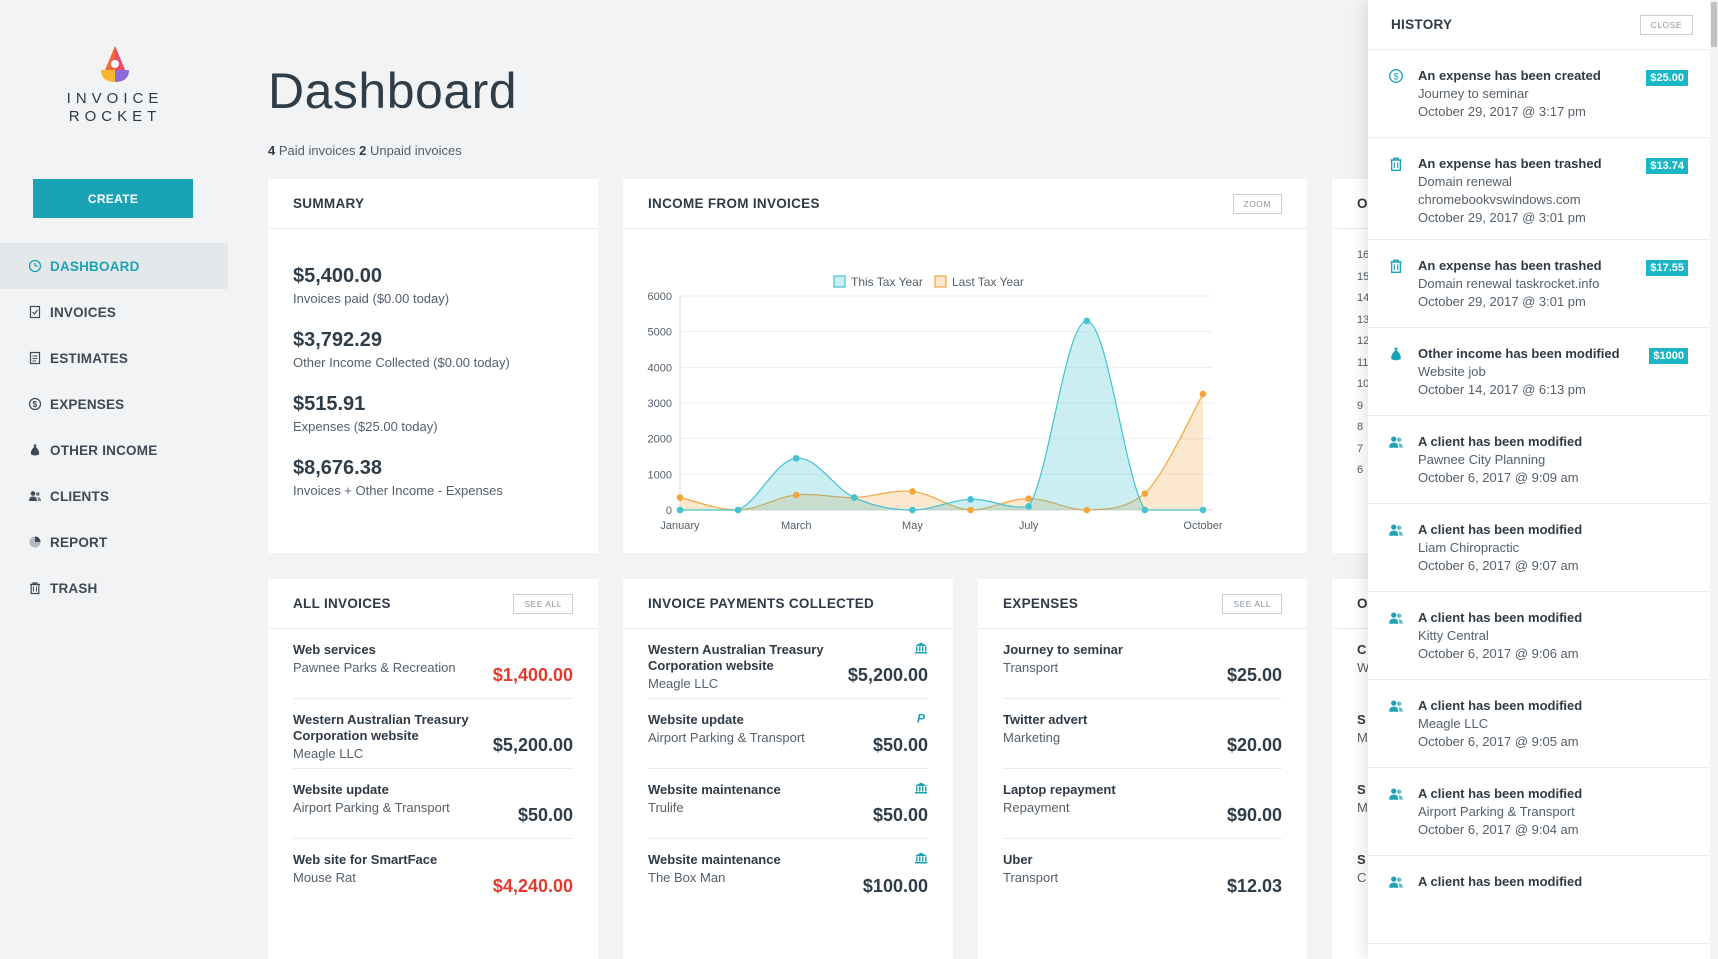 The height and width of the screenshot is (959, 1718). What do you see at coordinates (660, 404) in the screenshot?
I see `y-tick-label: 3000` at bounding box center [660, 404].